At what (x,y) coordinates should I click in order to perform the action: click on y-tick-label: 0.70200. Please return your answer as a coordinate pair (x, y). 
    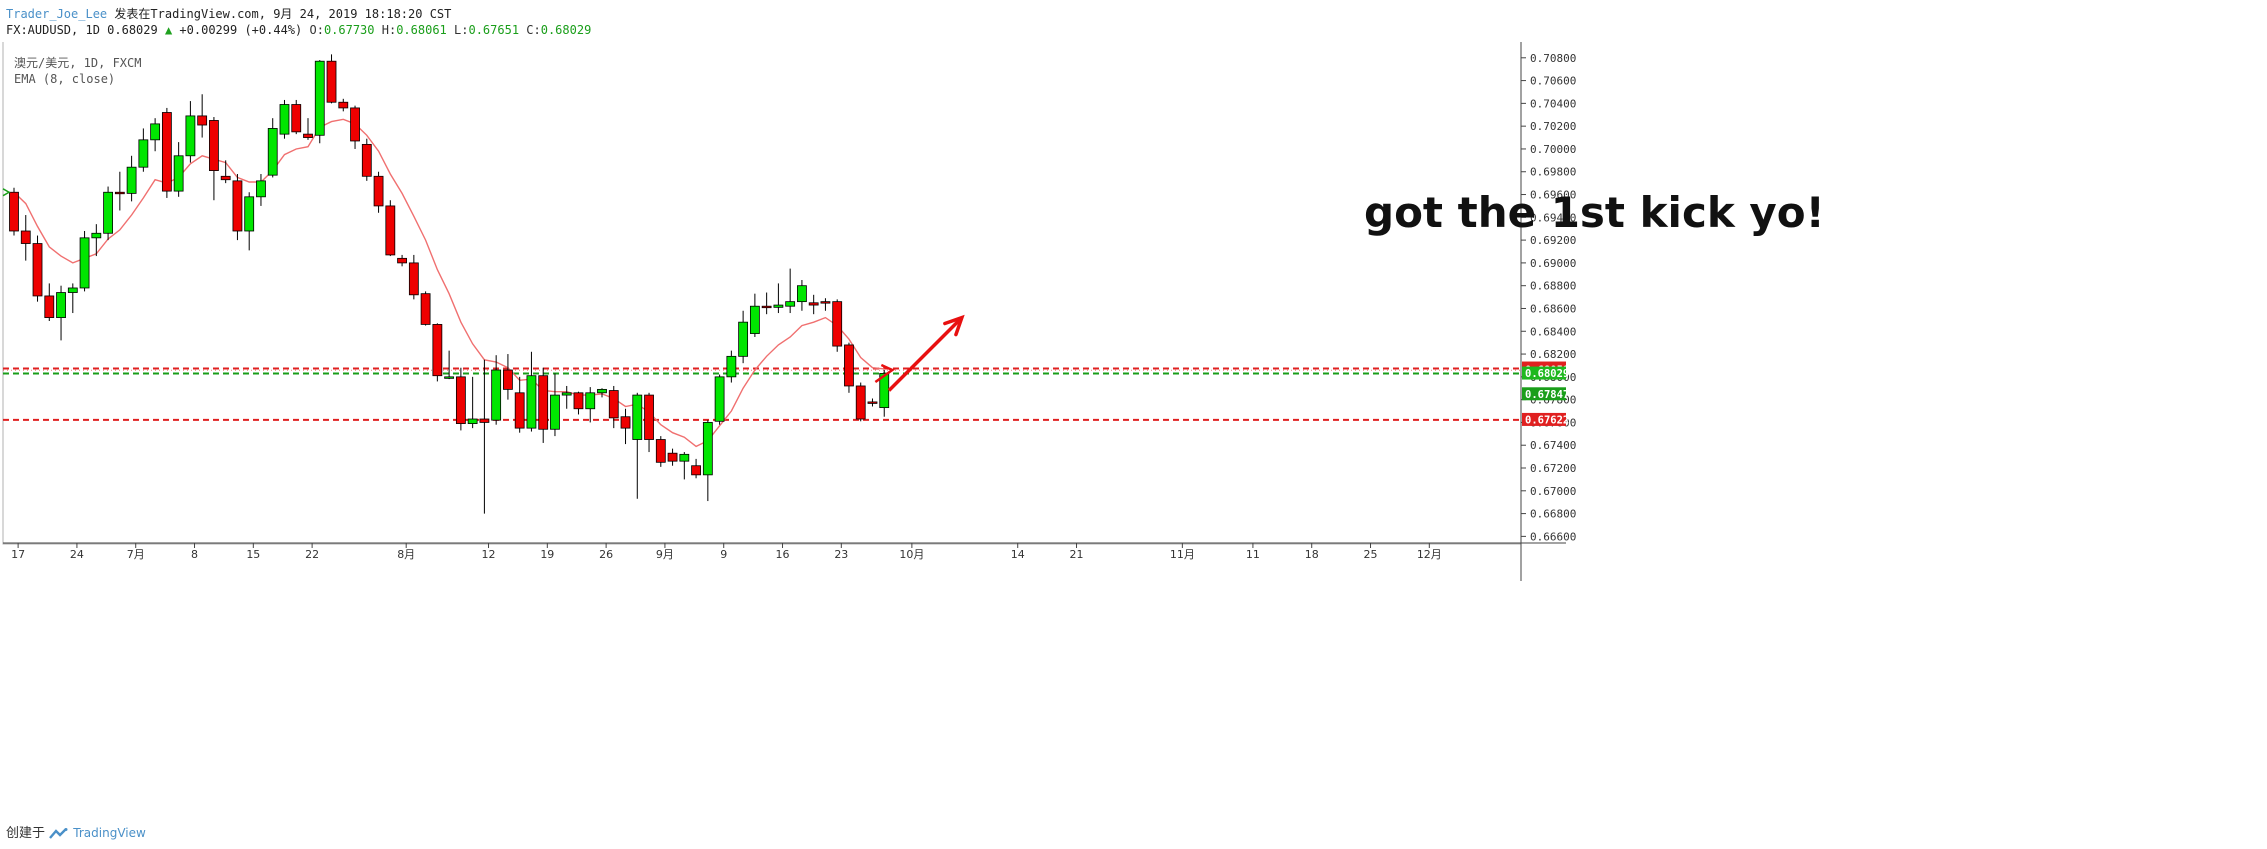
    Looking at the image, I should click on (1553, 126).